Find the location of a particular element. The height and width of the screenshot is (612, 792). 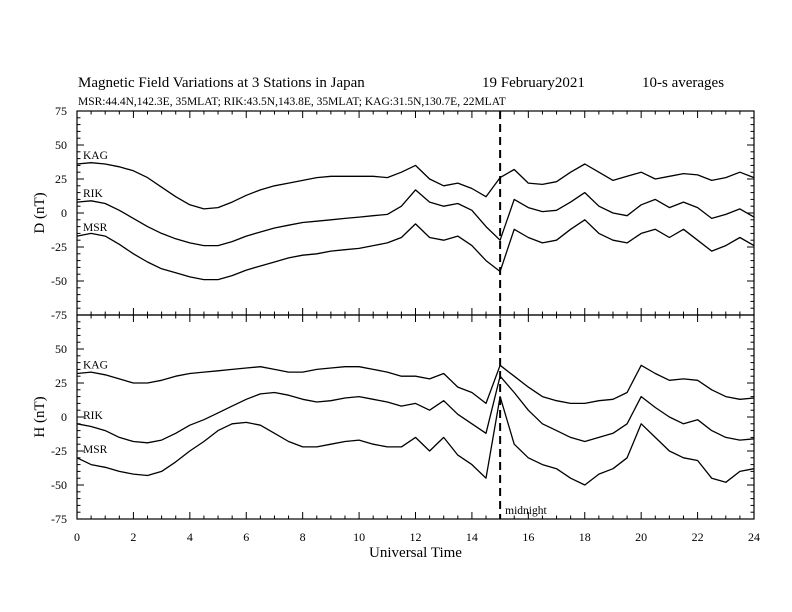

xtick-label: 10 is located at coordinates (359, 537).